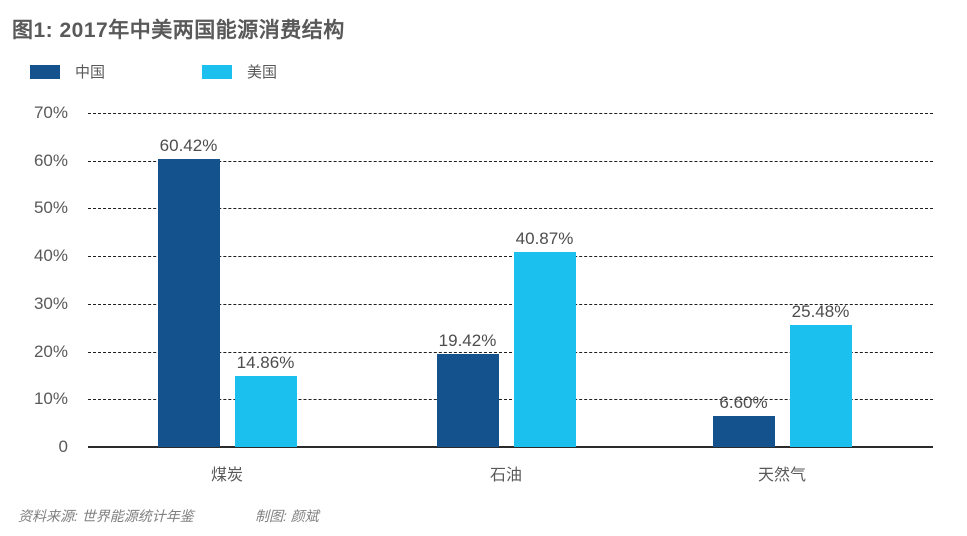  I want to click on legend-label-usa: 美国, so click(262, 72).